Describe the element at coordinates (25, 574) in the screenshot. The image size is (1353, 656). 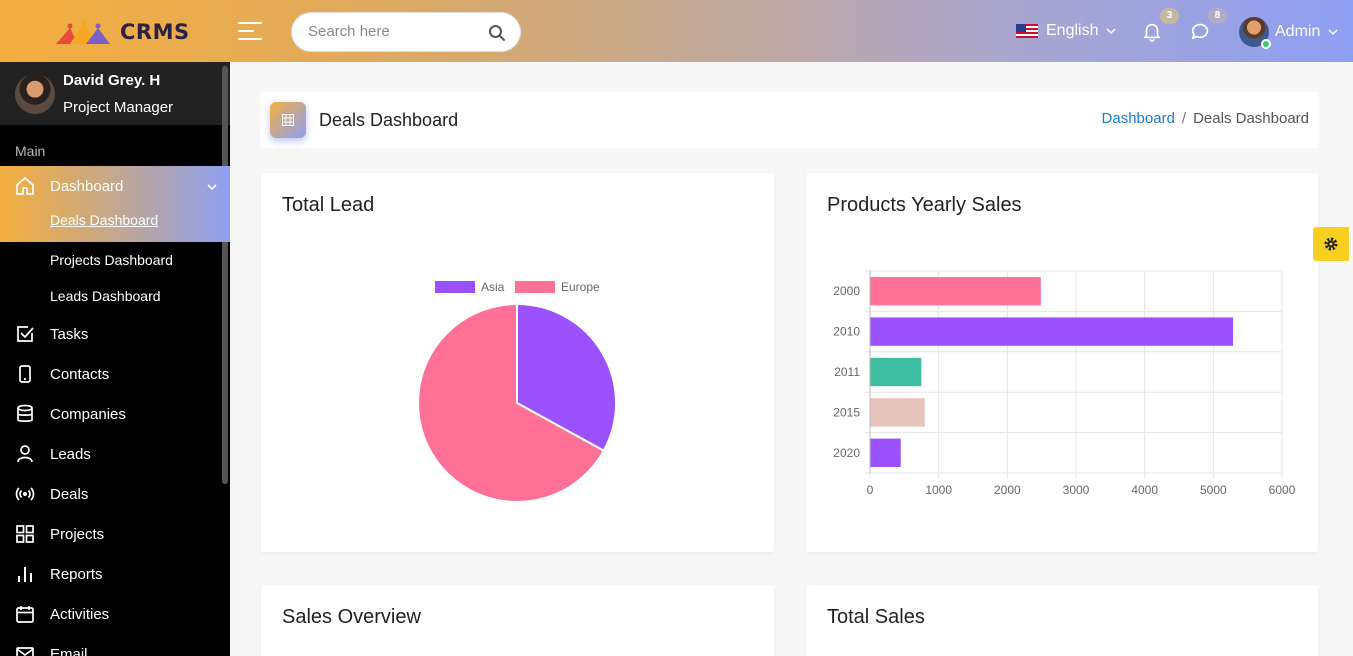
I see `bar-chart-icon` at that location.